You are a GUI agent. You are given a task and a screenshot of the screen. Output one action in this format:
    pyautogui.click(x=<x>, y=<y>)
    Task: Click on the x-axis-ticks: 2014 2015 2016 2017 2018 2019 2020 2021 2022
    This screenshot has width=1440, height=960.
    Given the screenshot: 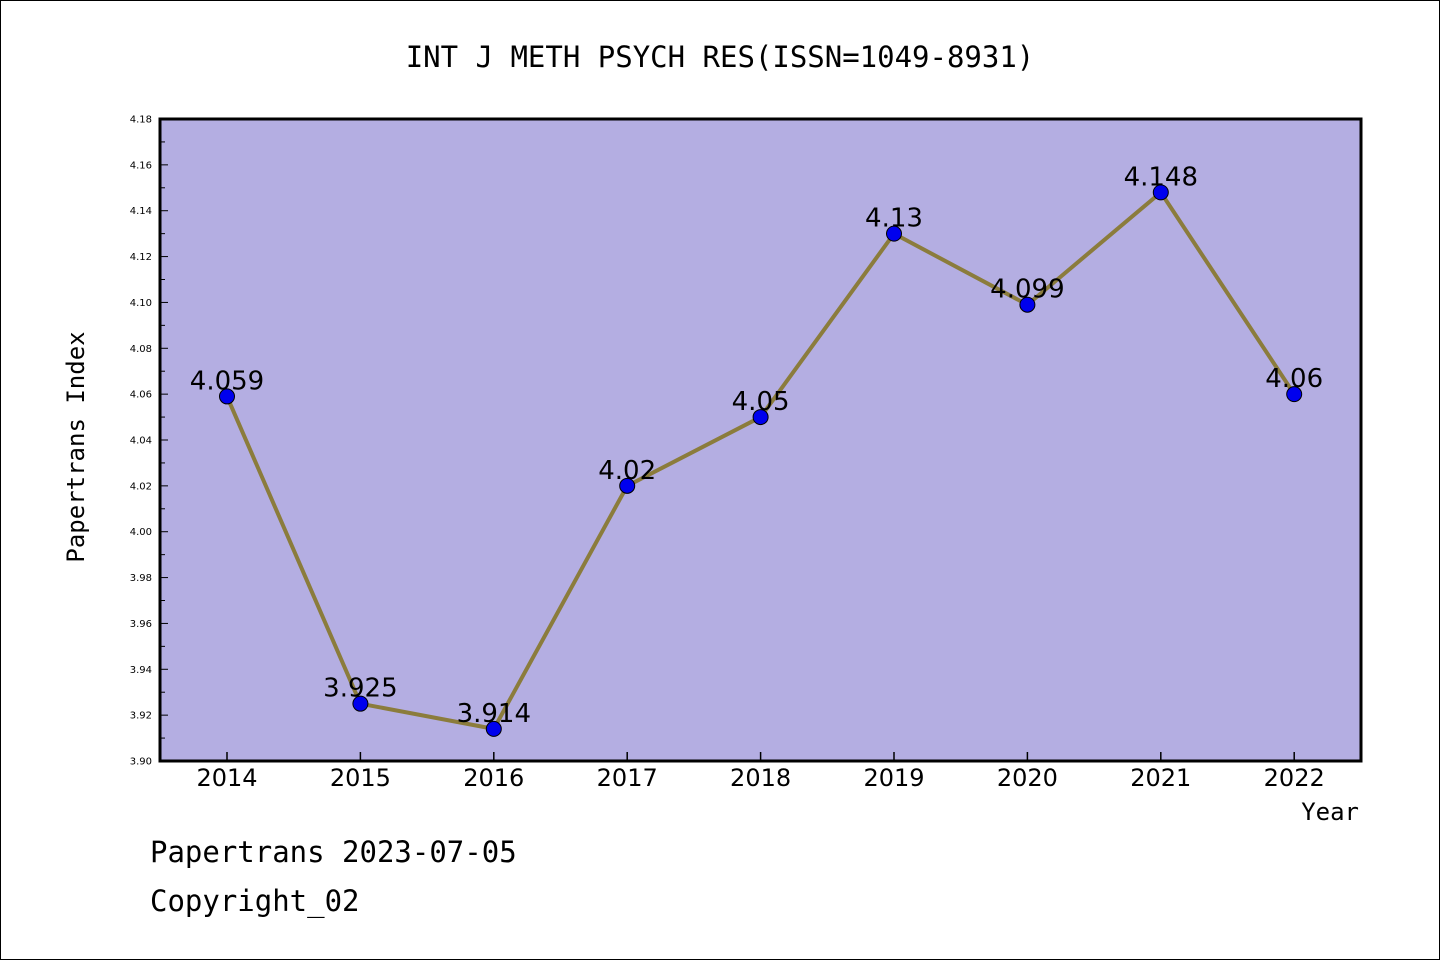 What is the action you would take?
    pyautogui.click(x=760, y=772)
    